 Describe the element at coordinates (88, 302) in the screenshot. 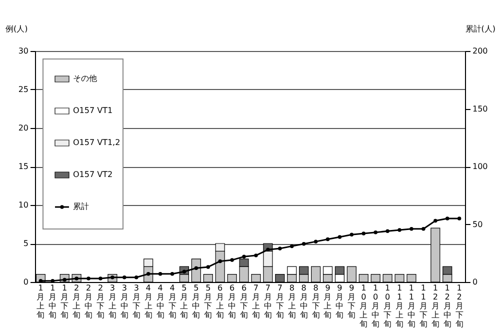

I see `x-tick-label: 2月中旬` at that location.